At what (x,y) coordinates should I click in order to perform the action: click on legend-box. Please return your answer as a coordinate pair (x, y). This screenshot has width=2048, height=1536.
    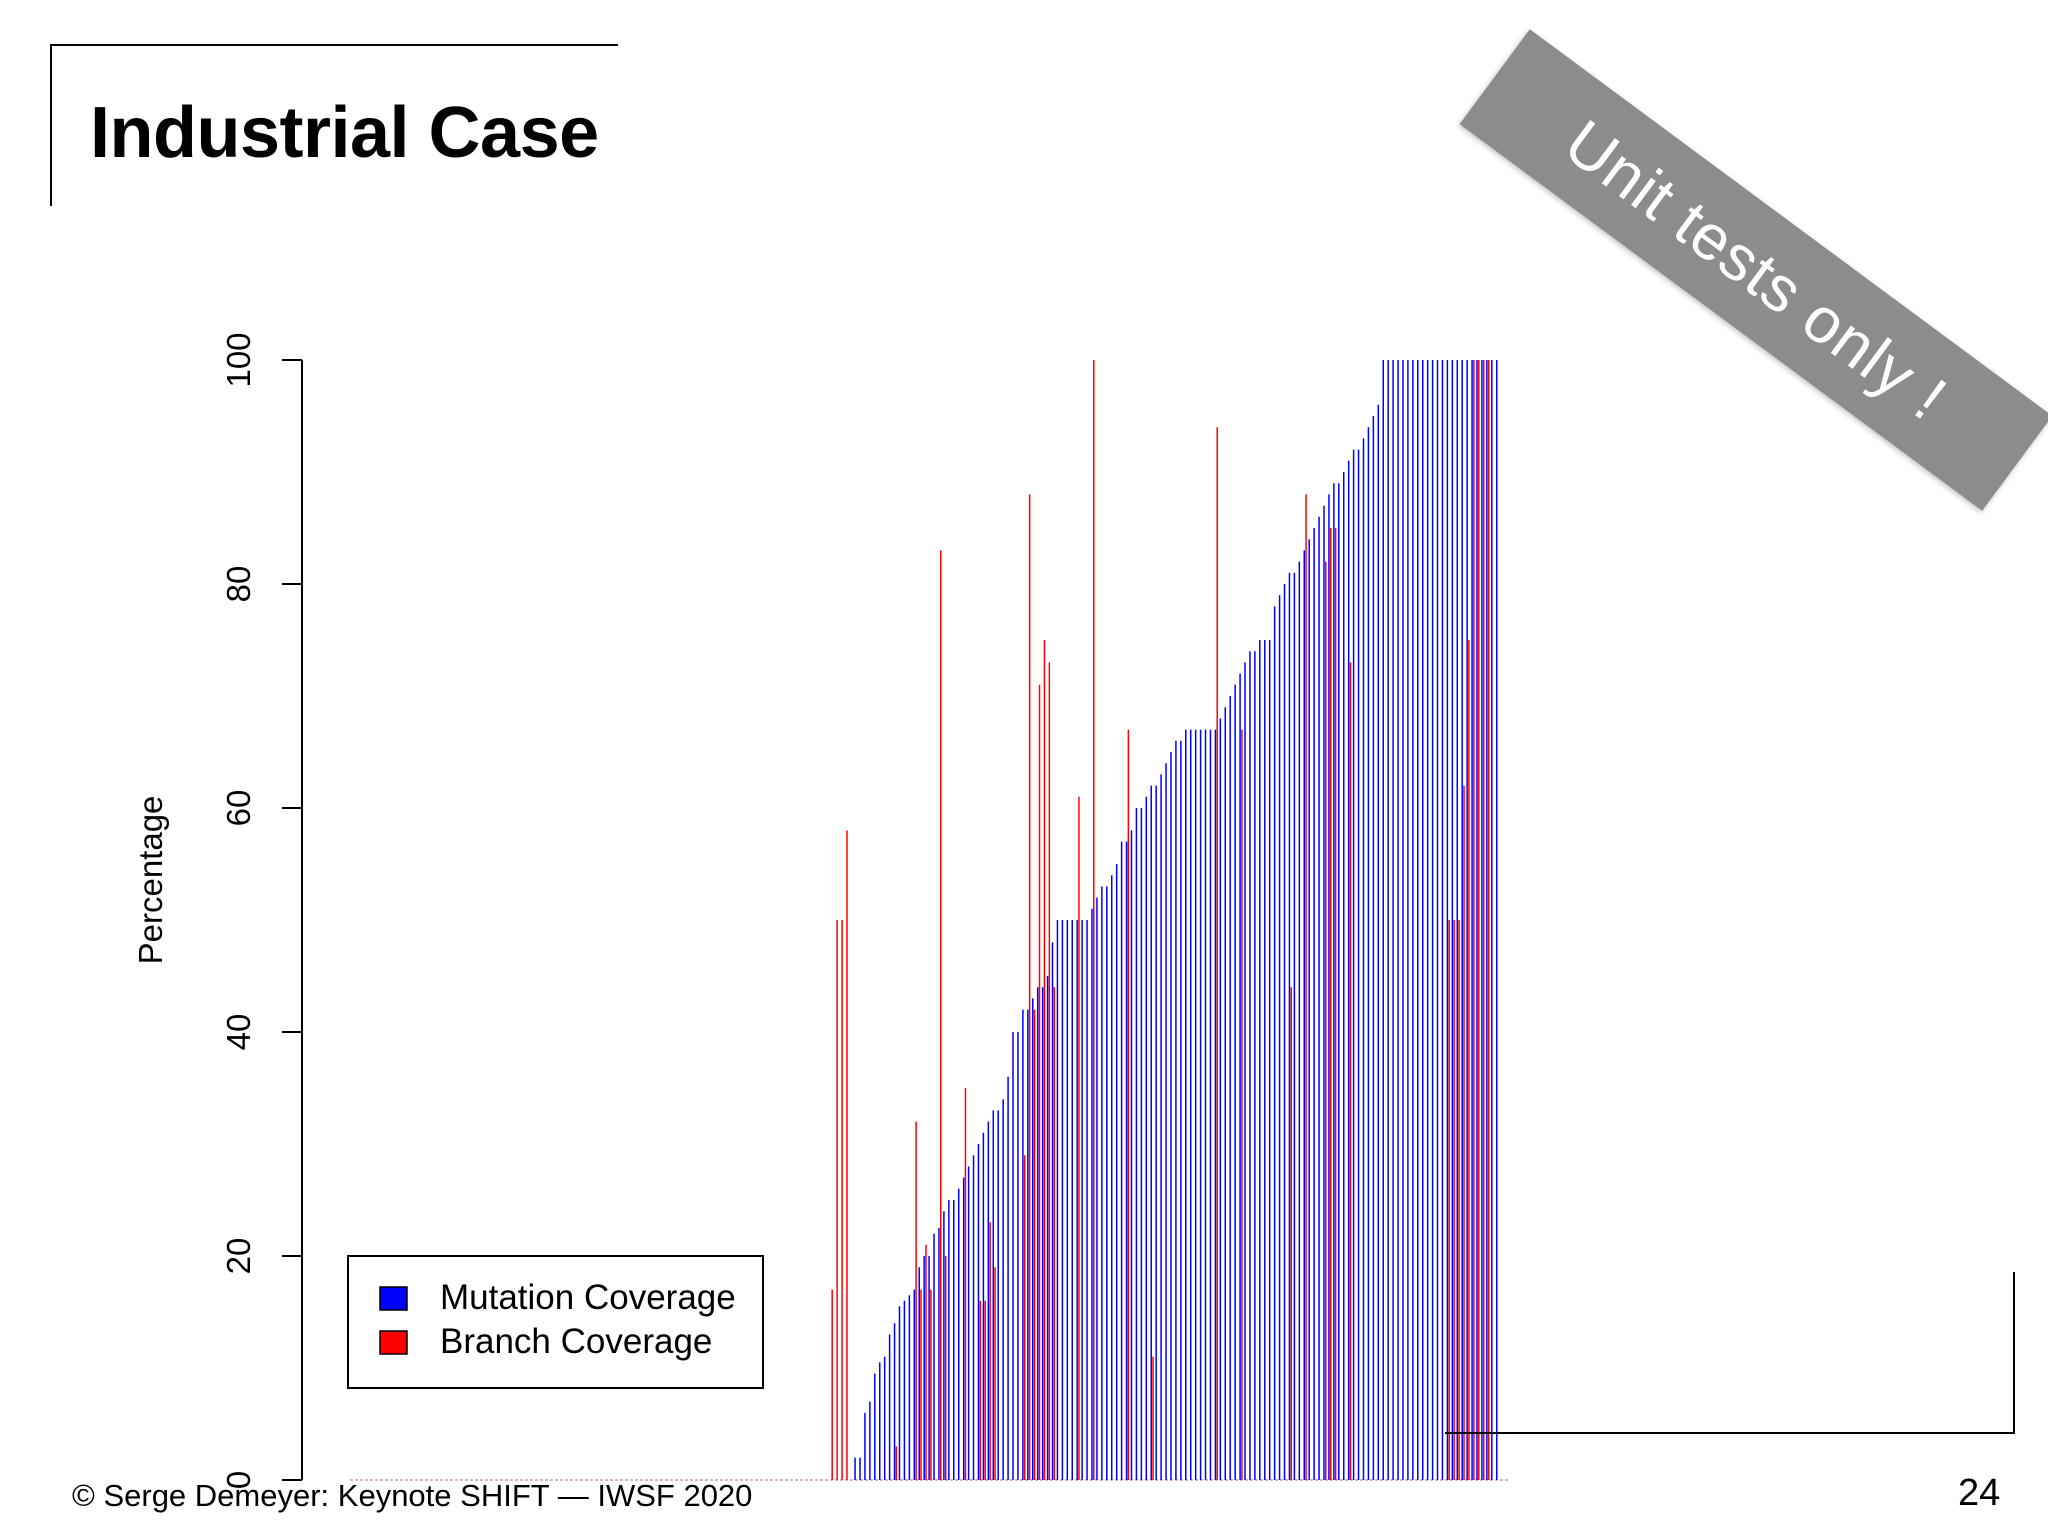
    Looking at the image, I should click on (555, 1322).